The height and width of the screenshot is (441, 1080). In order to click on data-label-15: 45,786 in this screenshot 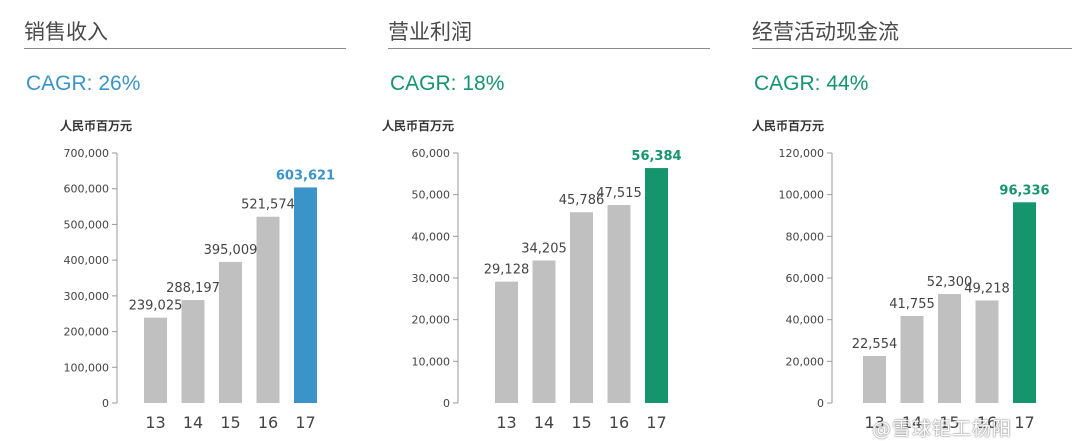, I will do `click(582, 200)`.